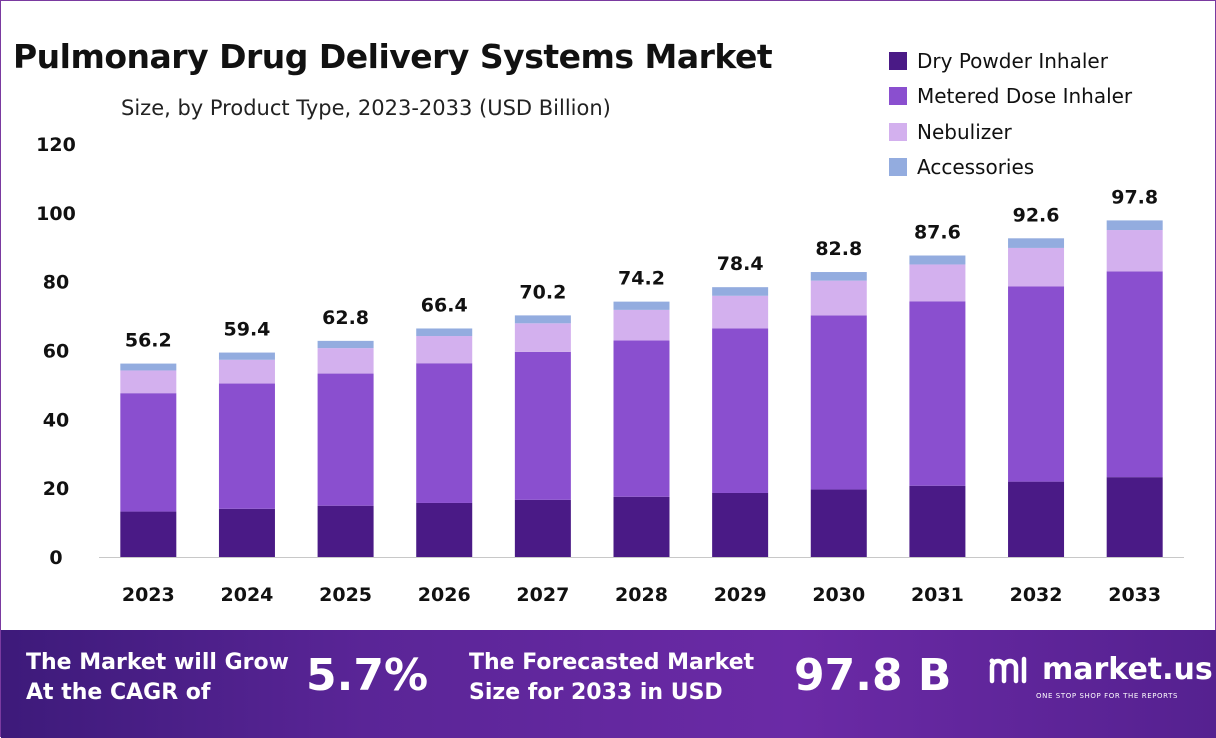 The width and height of the screenshot is (1216, 738). What do you see at coordinates (1127, 669) in the screenshot?
I see `logo-text: market.us` at bounding box center [1127, 669].